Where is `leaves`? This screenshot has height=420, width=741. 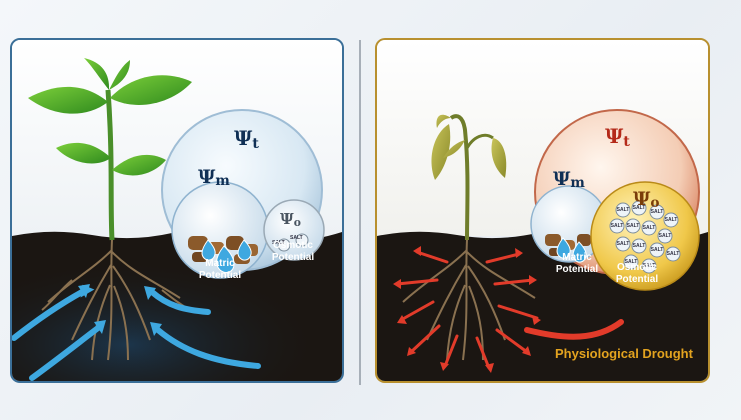 leaves is located at coordinates (110, 117).